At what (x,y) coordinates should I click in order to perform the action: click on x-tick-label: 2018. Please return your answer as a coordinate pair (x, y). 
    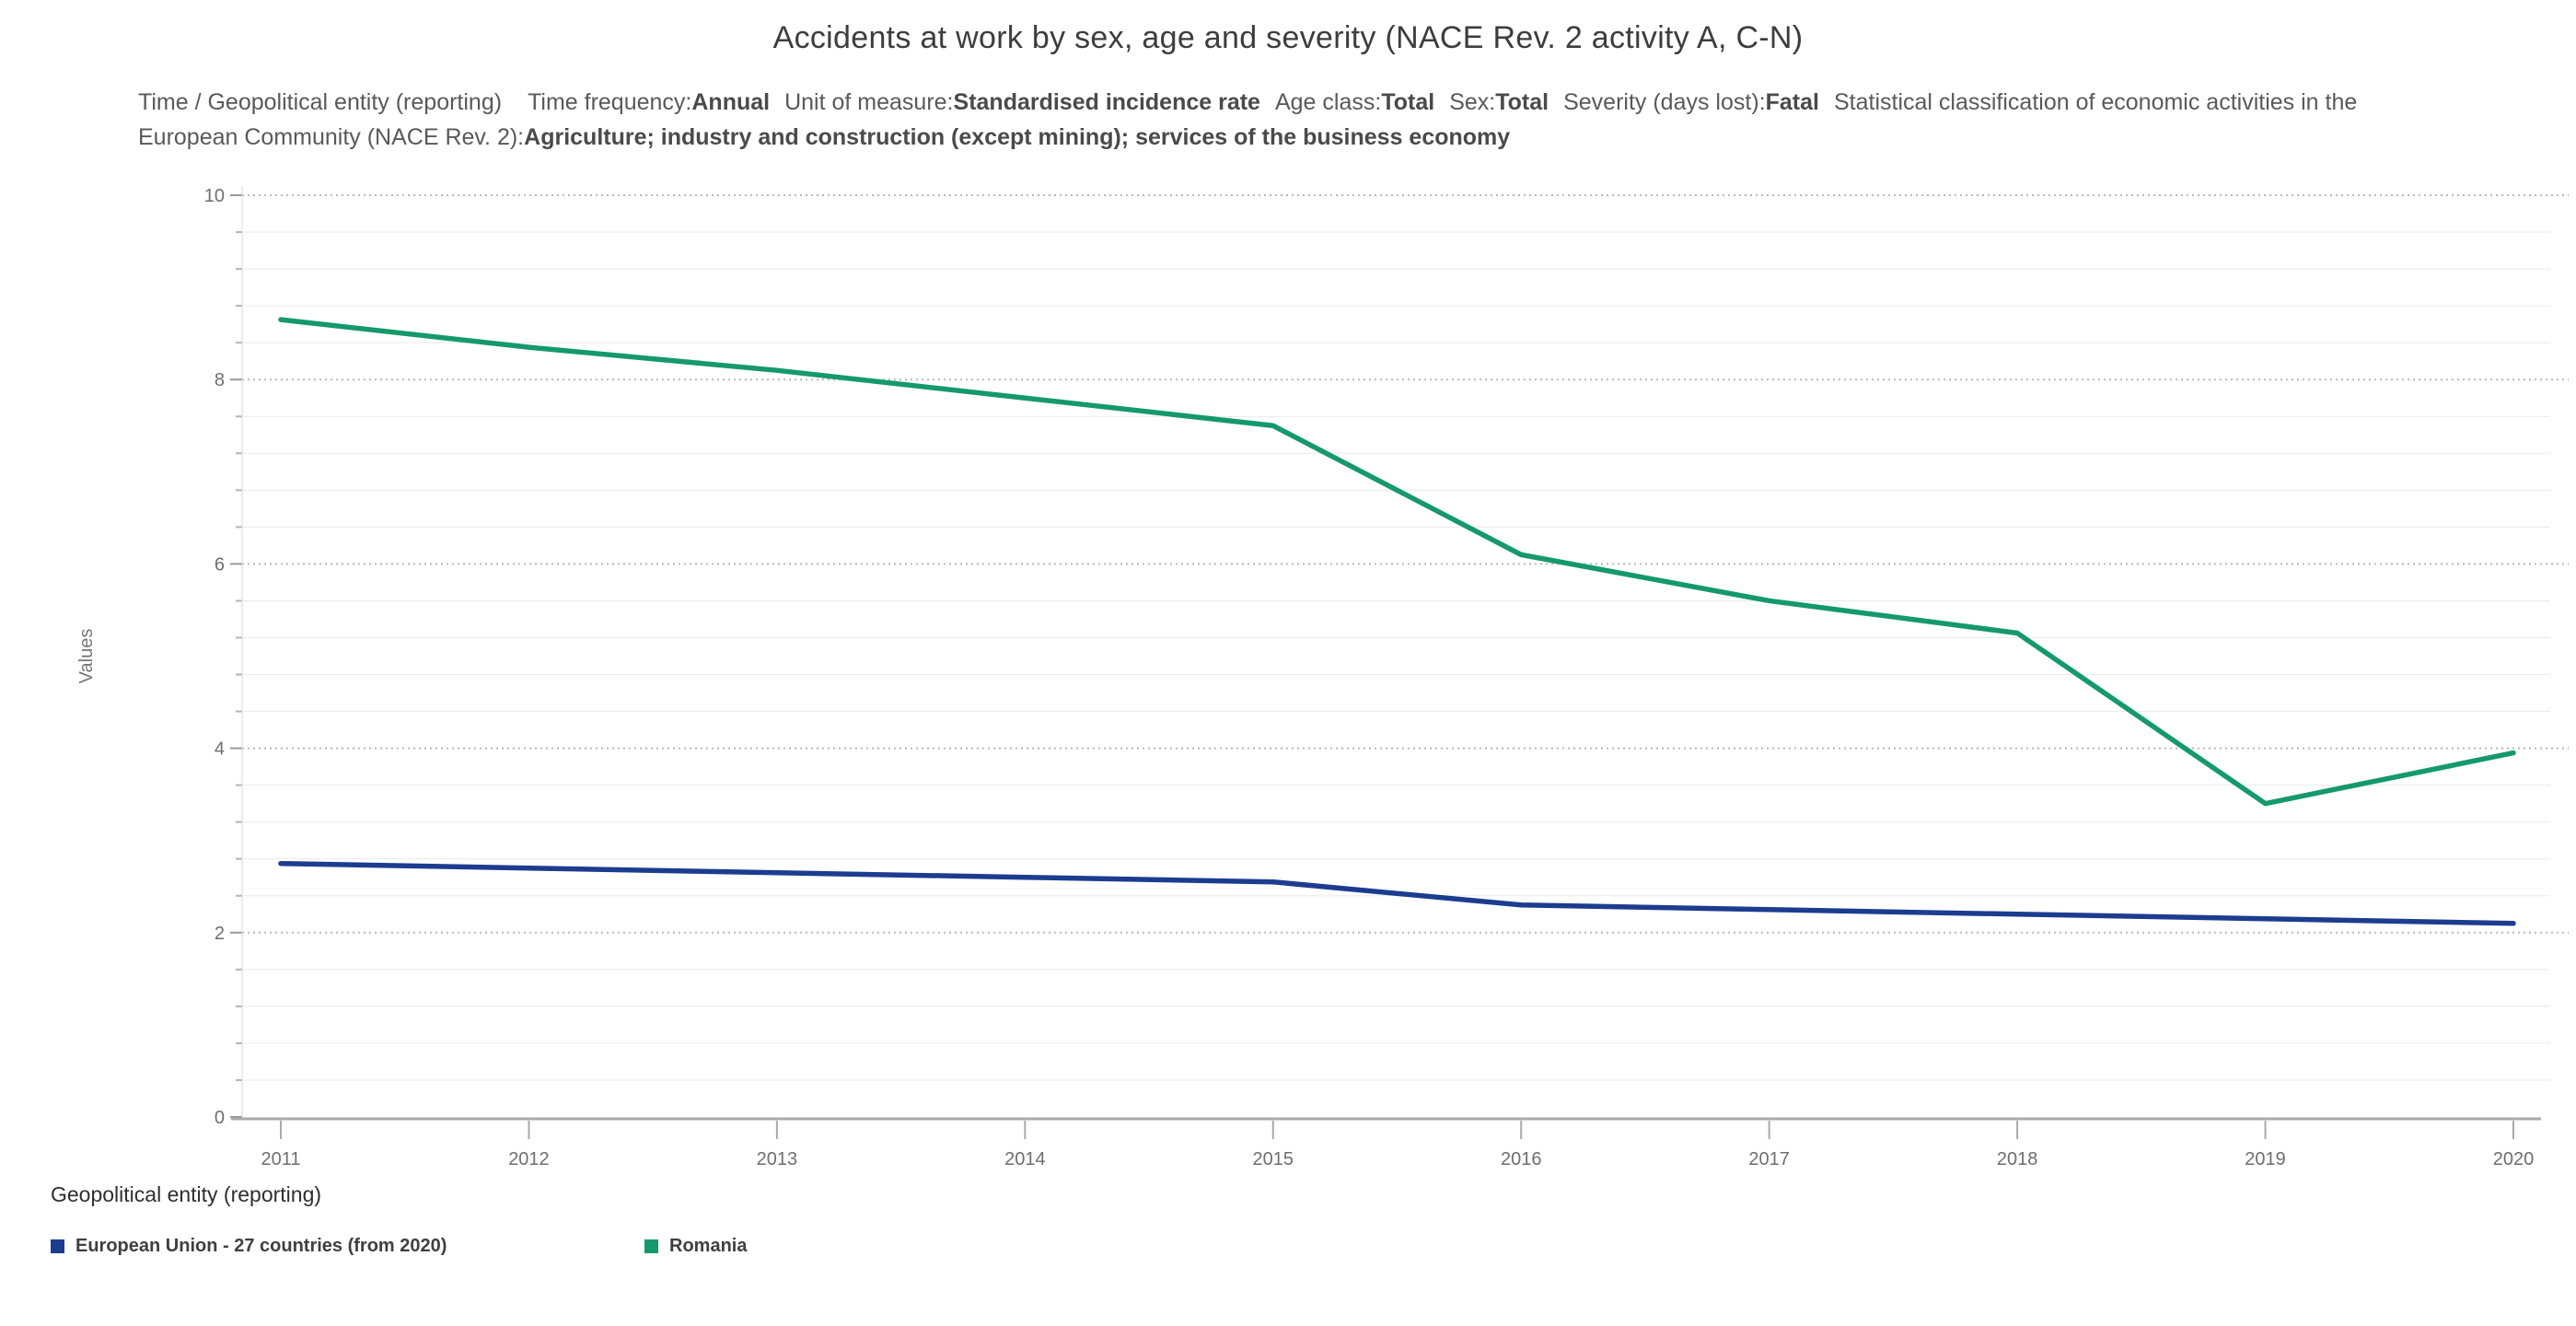
    Looking at the image, I should click on (2017, 1159).